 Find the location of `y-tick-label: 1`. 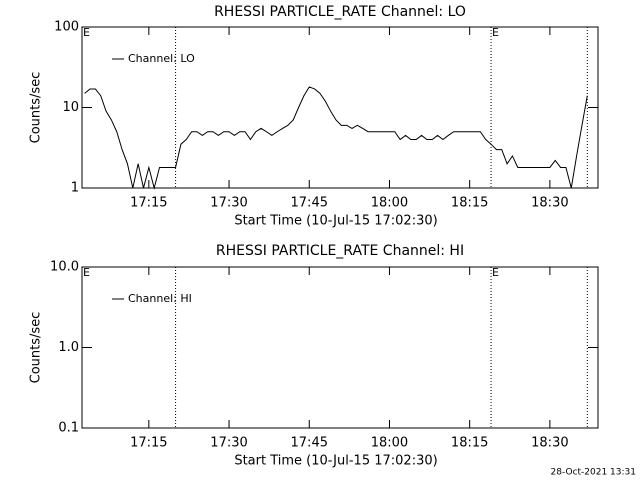

y-tick-label: 1 is located at coordinates (75, 188).